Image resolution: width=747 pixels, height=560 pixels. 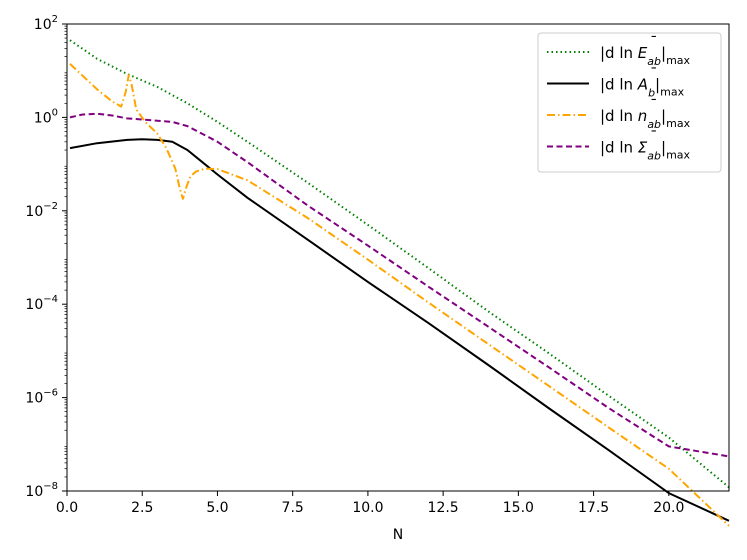 What do you see at coordinates (668, 508) in the screenshot?
I see `x-tick-label: 20.0` at bounding box center [668, 508].